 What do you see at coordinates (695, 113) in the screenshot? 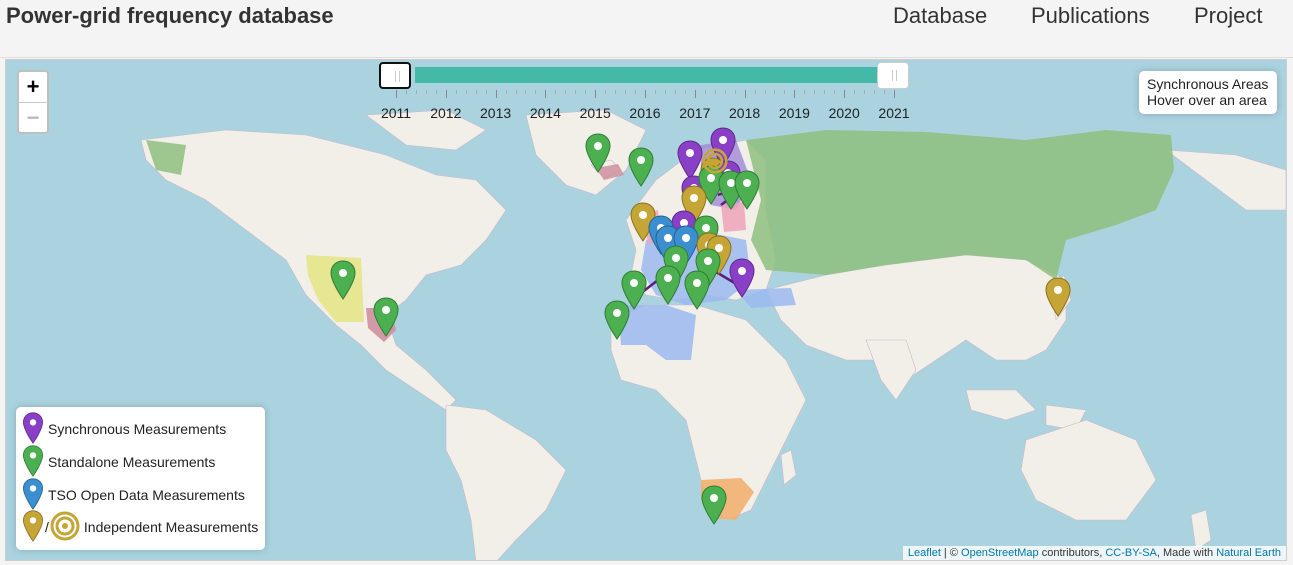
I see `year-tick-label: 2017` at bounding box center [695, 113].